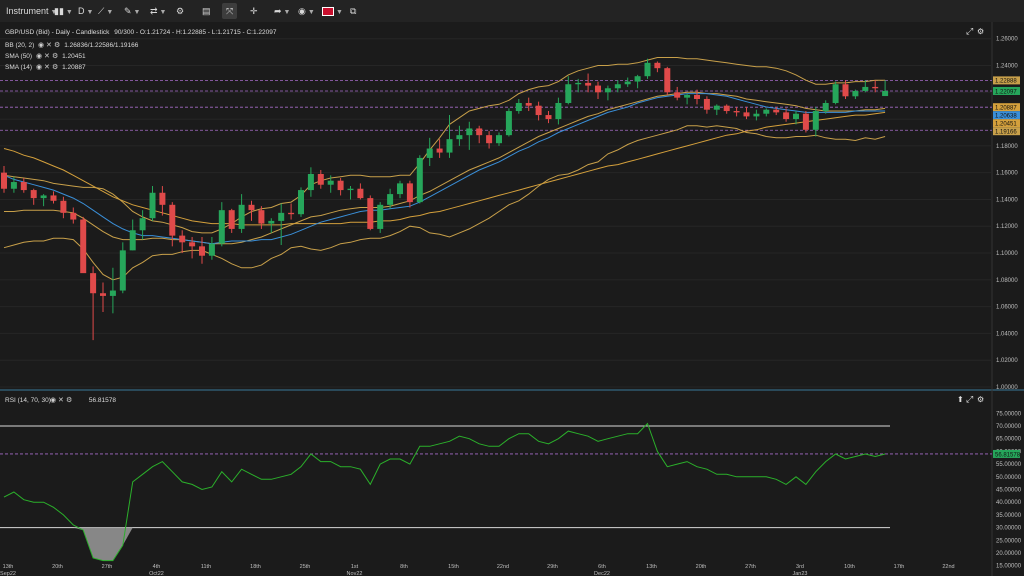 The width and height of the screenshot is (1024, 576). What do you see at coordinates (63, 11) in the screenshot?
I see `candle-type-button: ▮▮ ▼` at bounding box center [63, 11].